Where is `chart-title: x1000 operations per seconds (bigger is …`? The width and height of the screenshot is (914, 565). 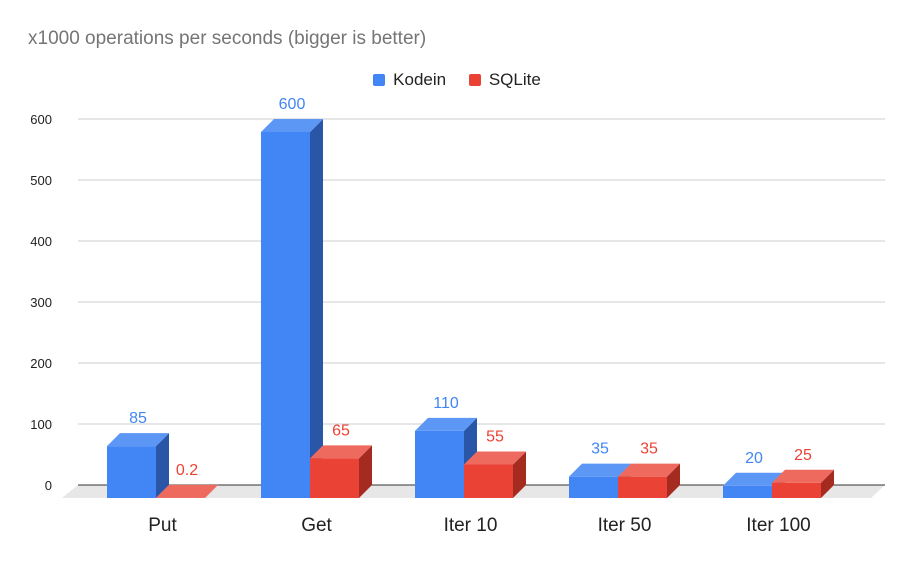 chart-title: x1000 operations per seconds (bigger is … is located at coordinates (227, 38).